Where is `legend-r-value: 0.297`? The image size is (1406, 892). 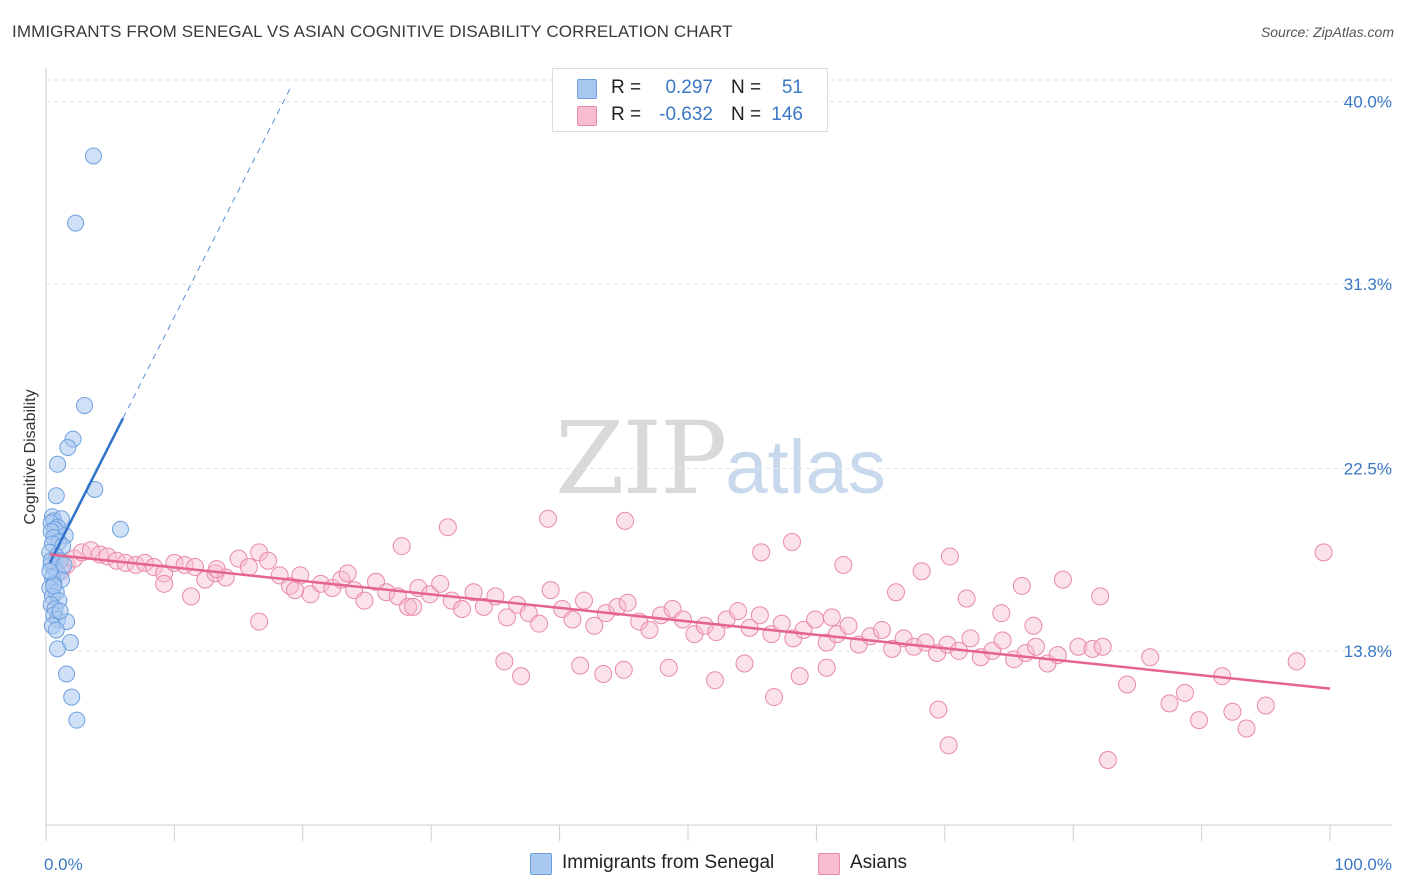 legend-r-value: 0.297 is located at coordinates (689, 87).